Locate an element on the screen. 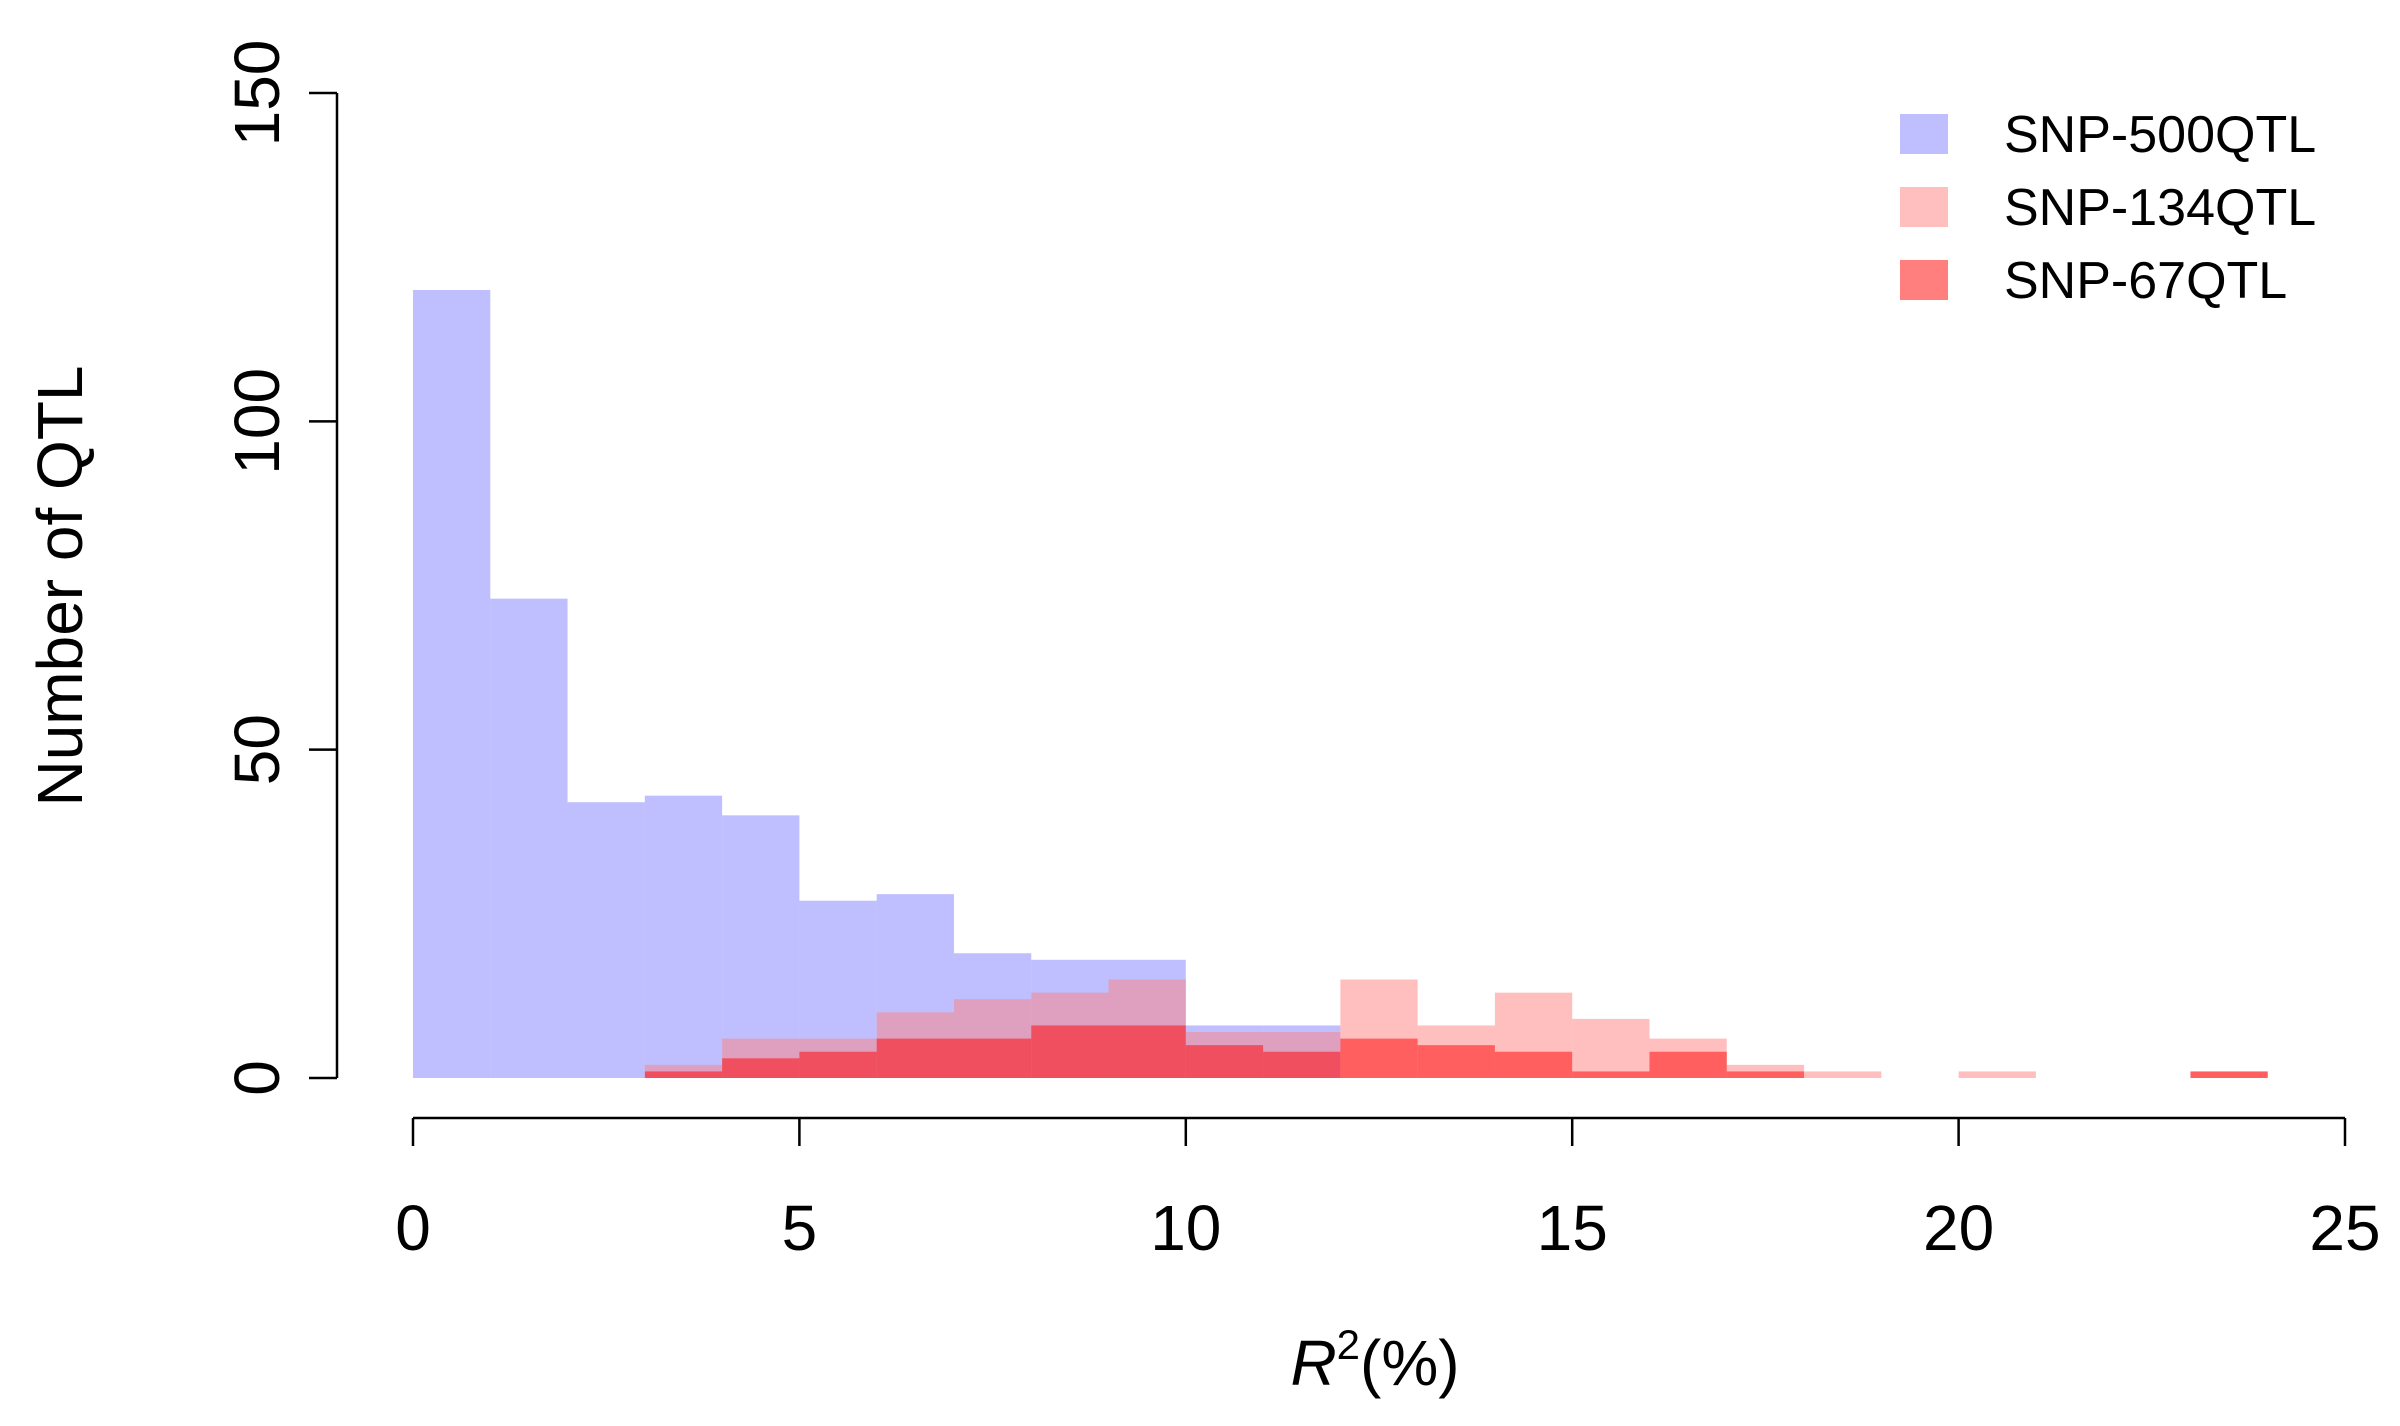 This screenshot has height=1426, width=2400. x-tick-label-15: 15 is located at coordinates (1572, 1228).